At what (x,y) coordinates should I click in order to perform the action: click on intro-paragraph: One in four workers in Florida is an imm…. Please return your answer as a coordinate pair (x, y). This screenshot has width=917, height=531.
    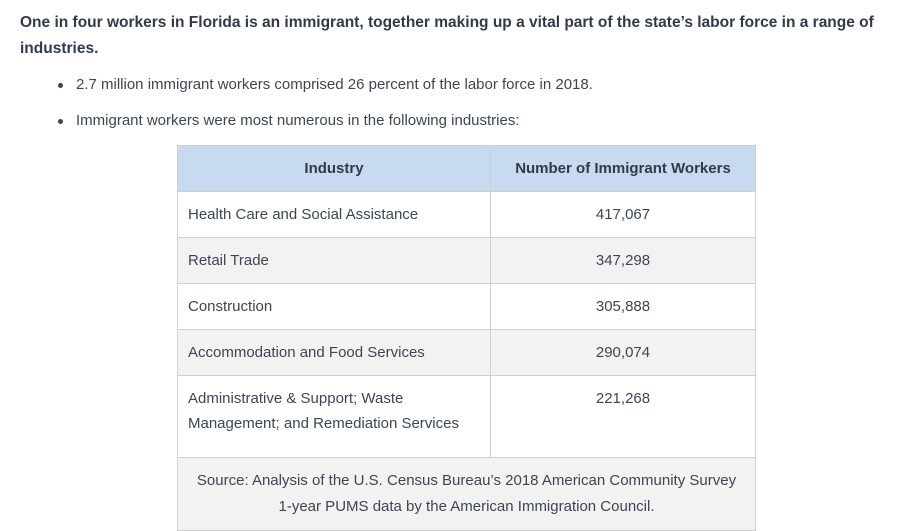
    Looking at the image, I should click on (447, 35).